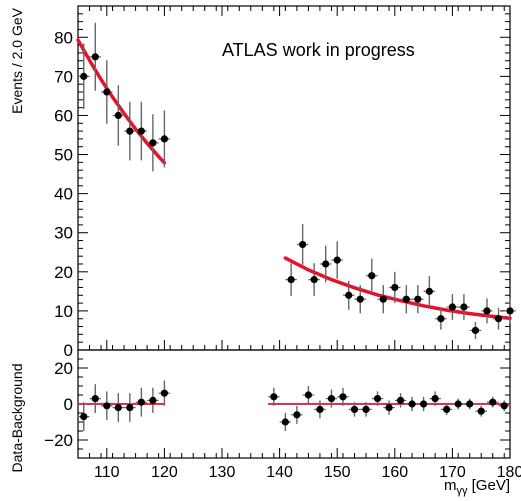 The image size is (521, 501). Describe the element at coordinates (63, 76) in the screenshot. I see `main-y-tick-label: 70` at that location.